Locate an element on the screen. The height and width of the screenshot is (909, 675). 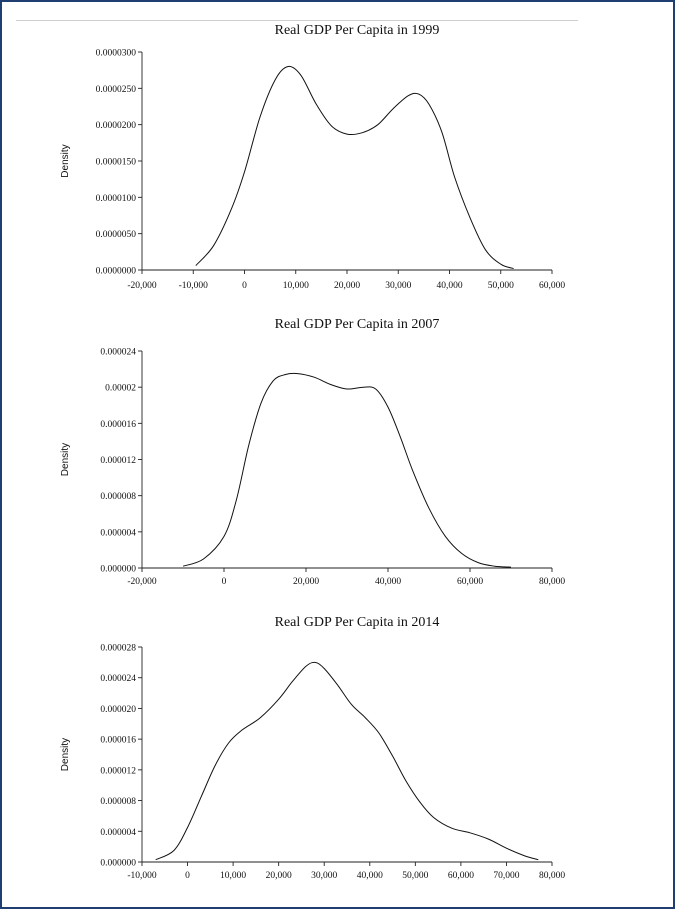
chart-title: Real GDP Per Capita in 1999 is located at coordinates (357, 30).